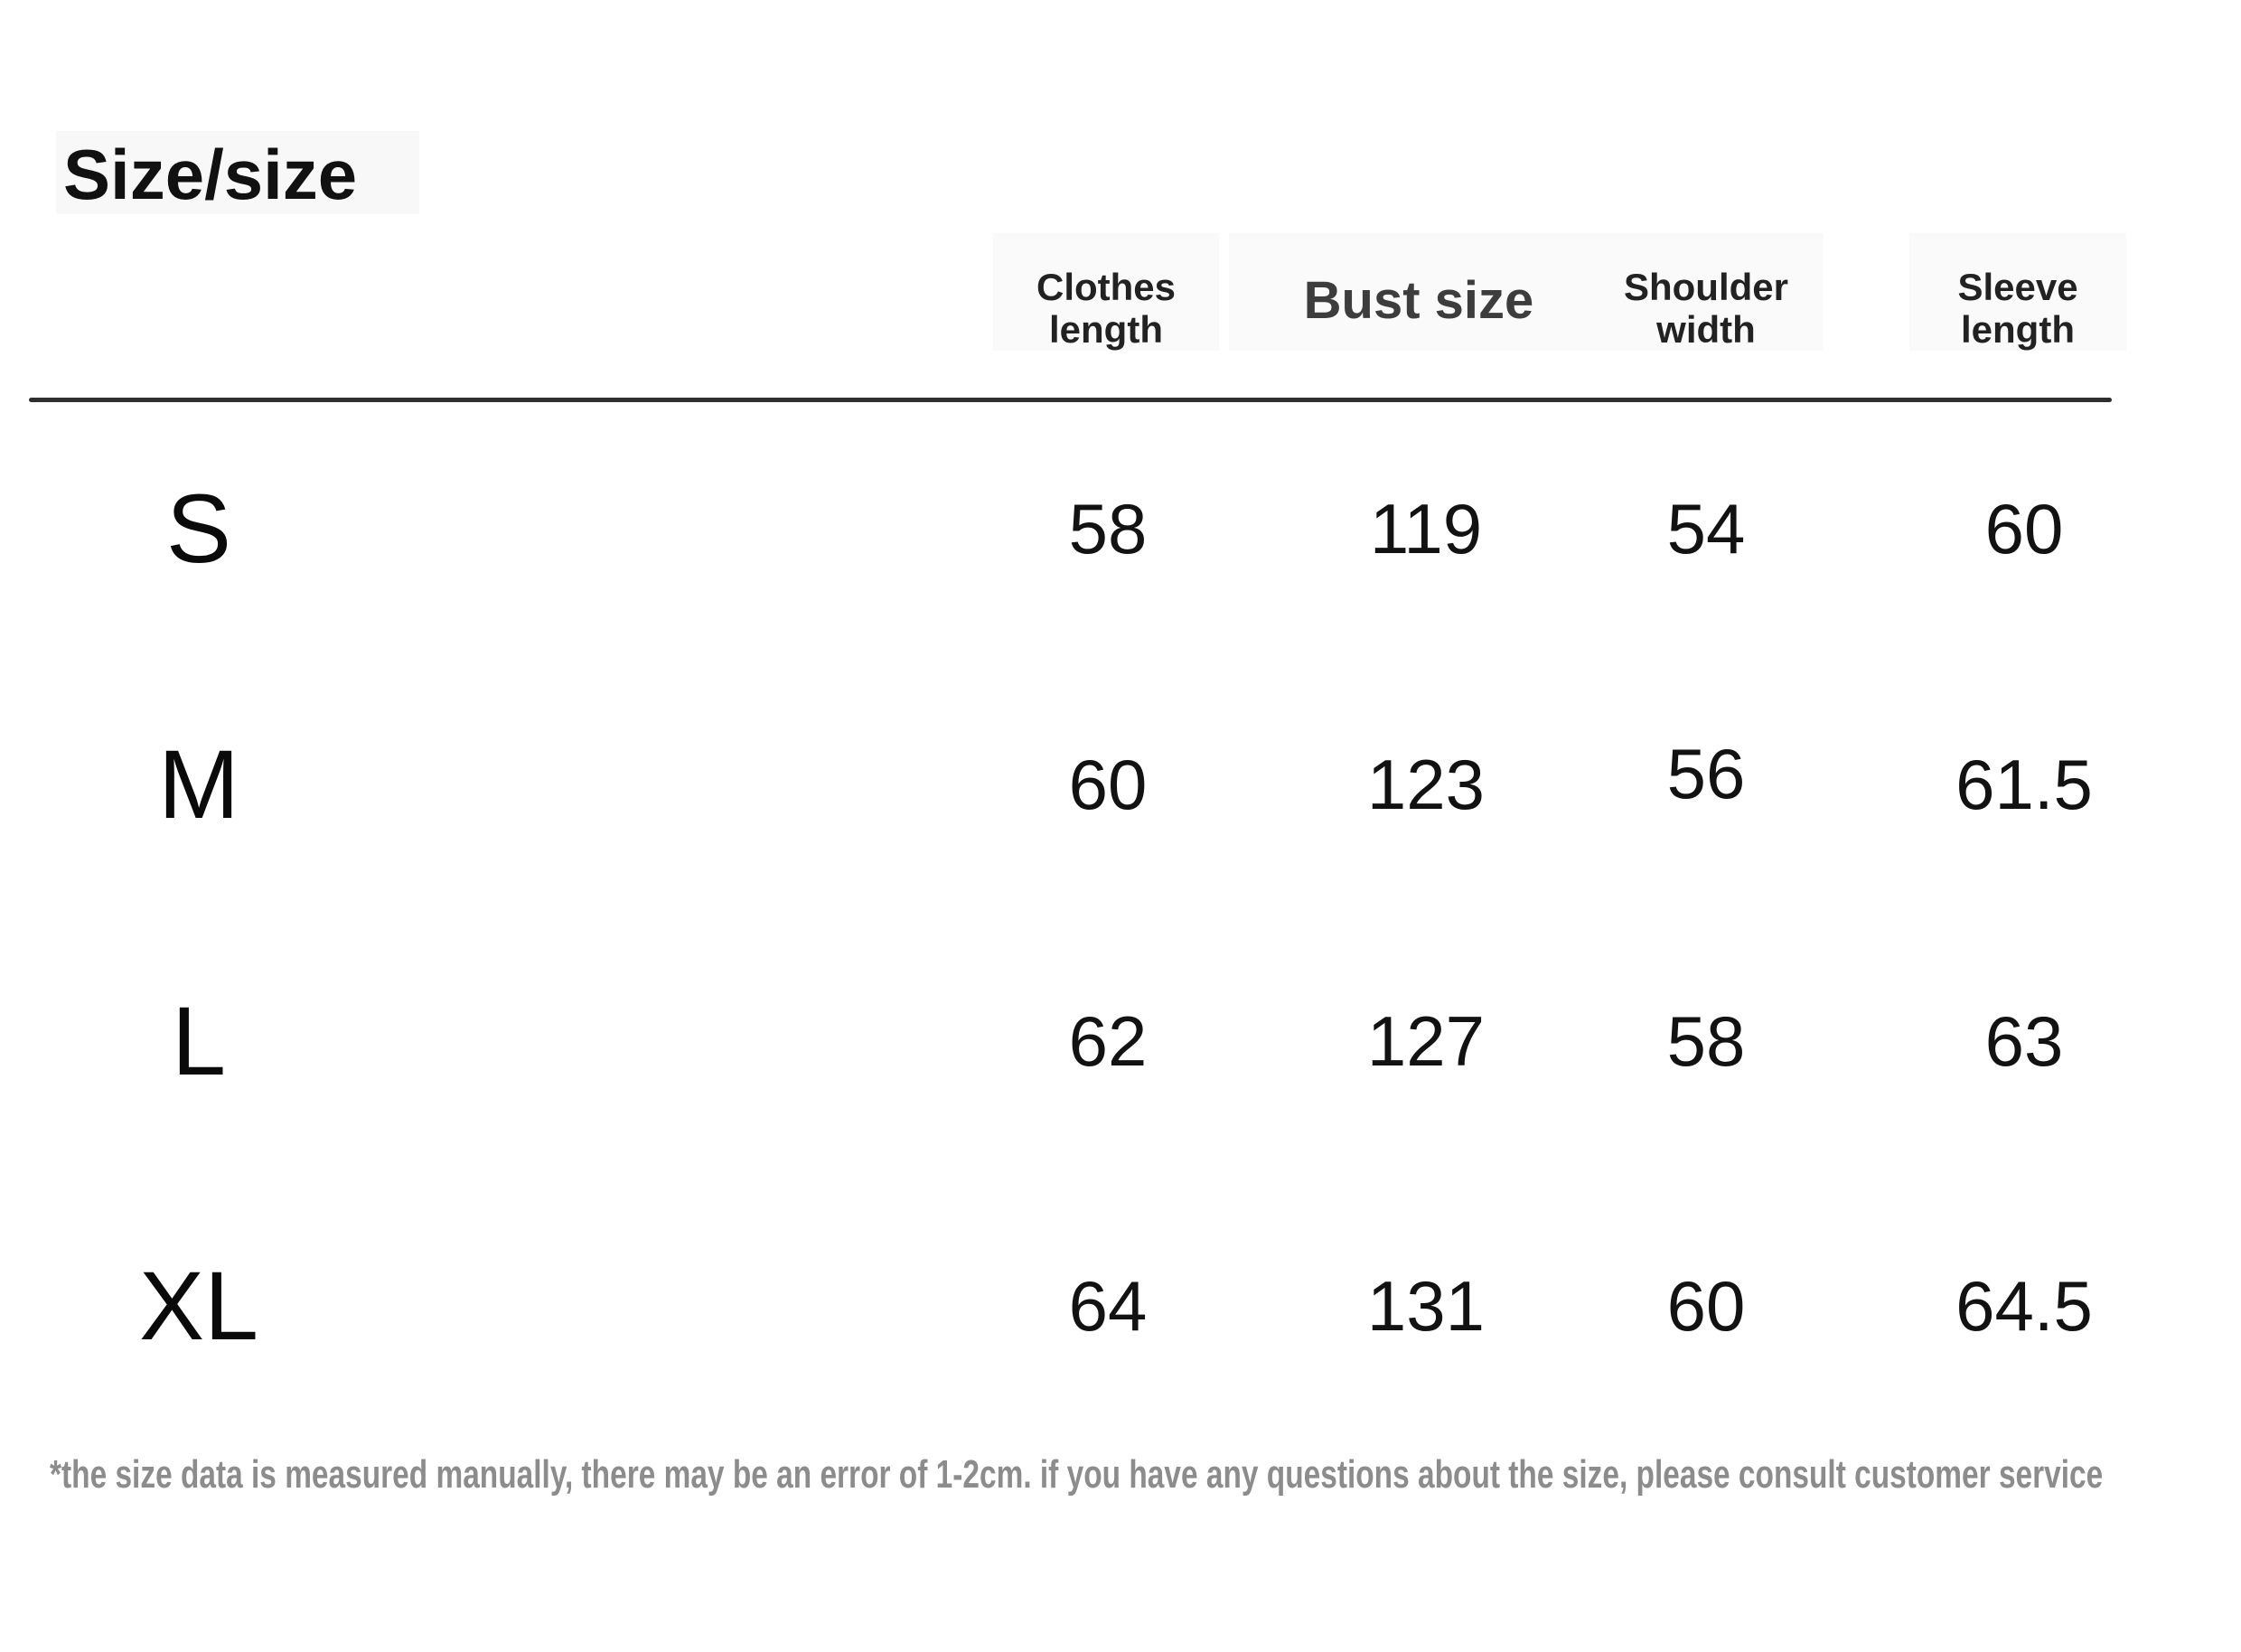 Image resolution: width=2241 pixels, height=1652 pixels. Describe the element at coordinates (1706, 292) in the screenshot. I see `column-header-shoulder-width: Shoulder width` at that location.